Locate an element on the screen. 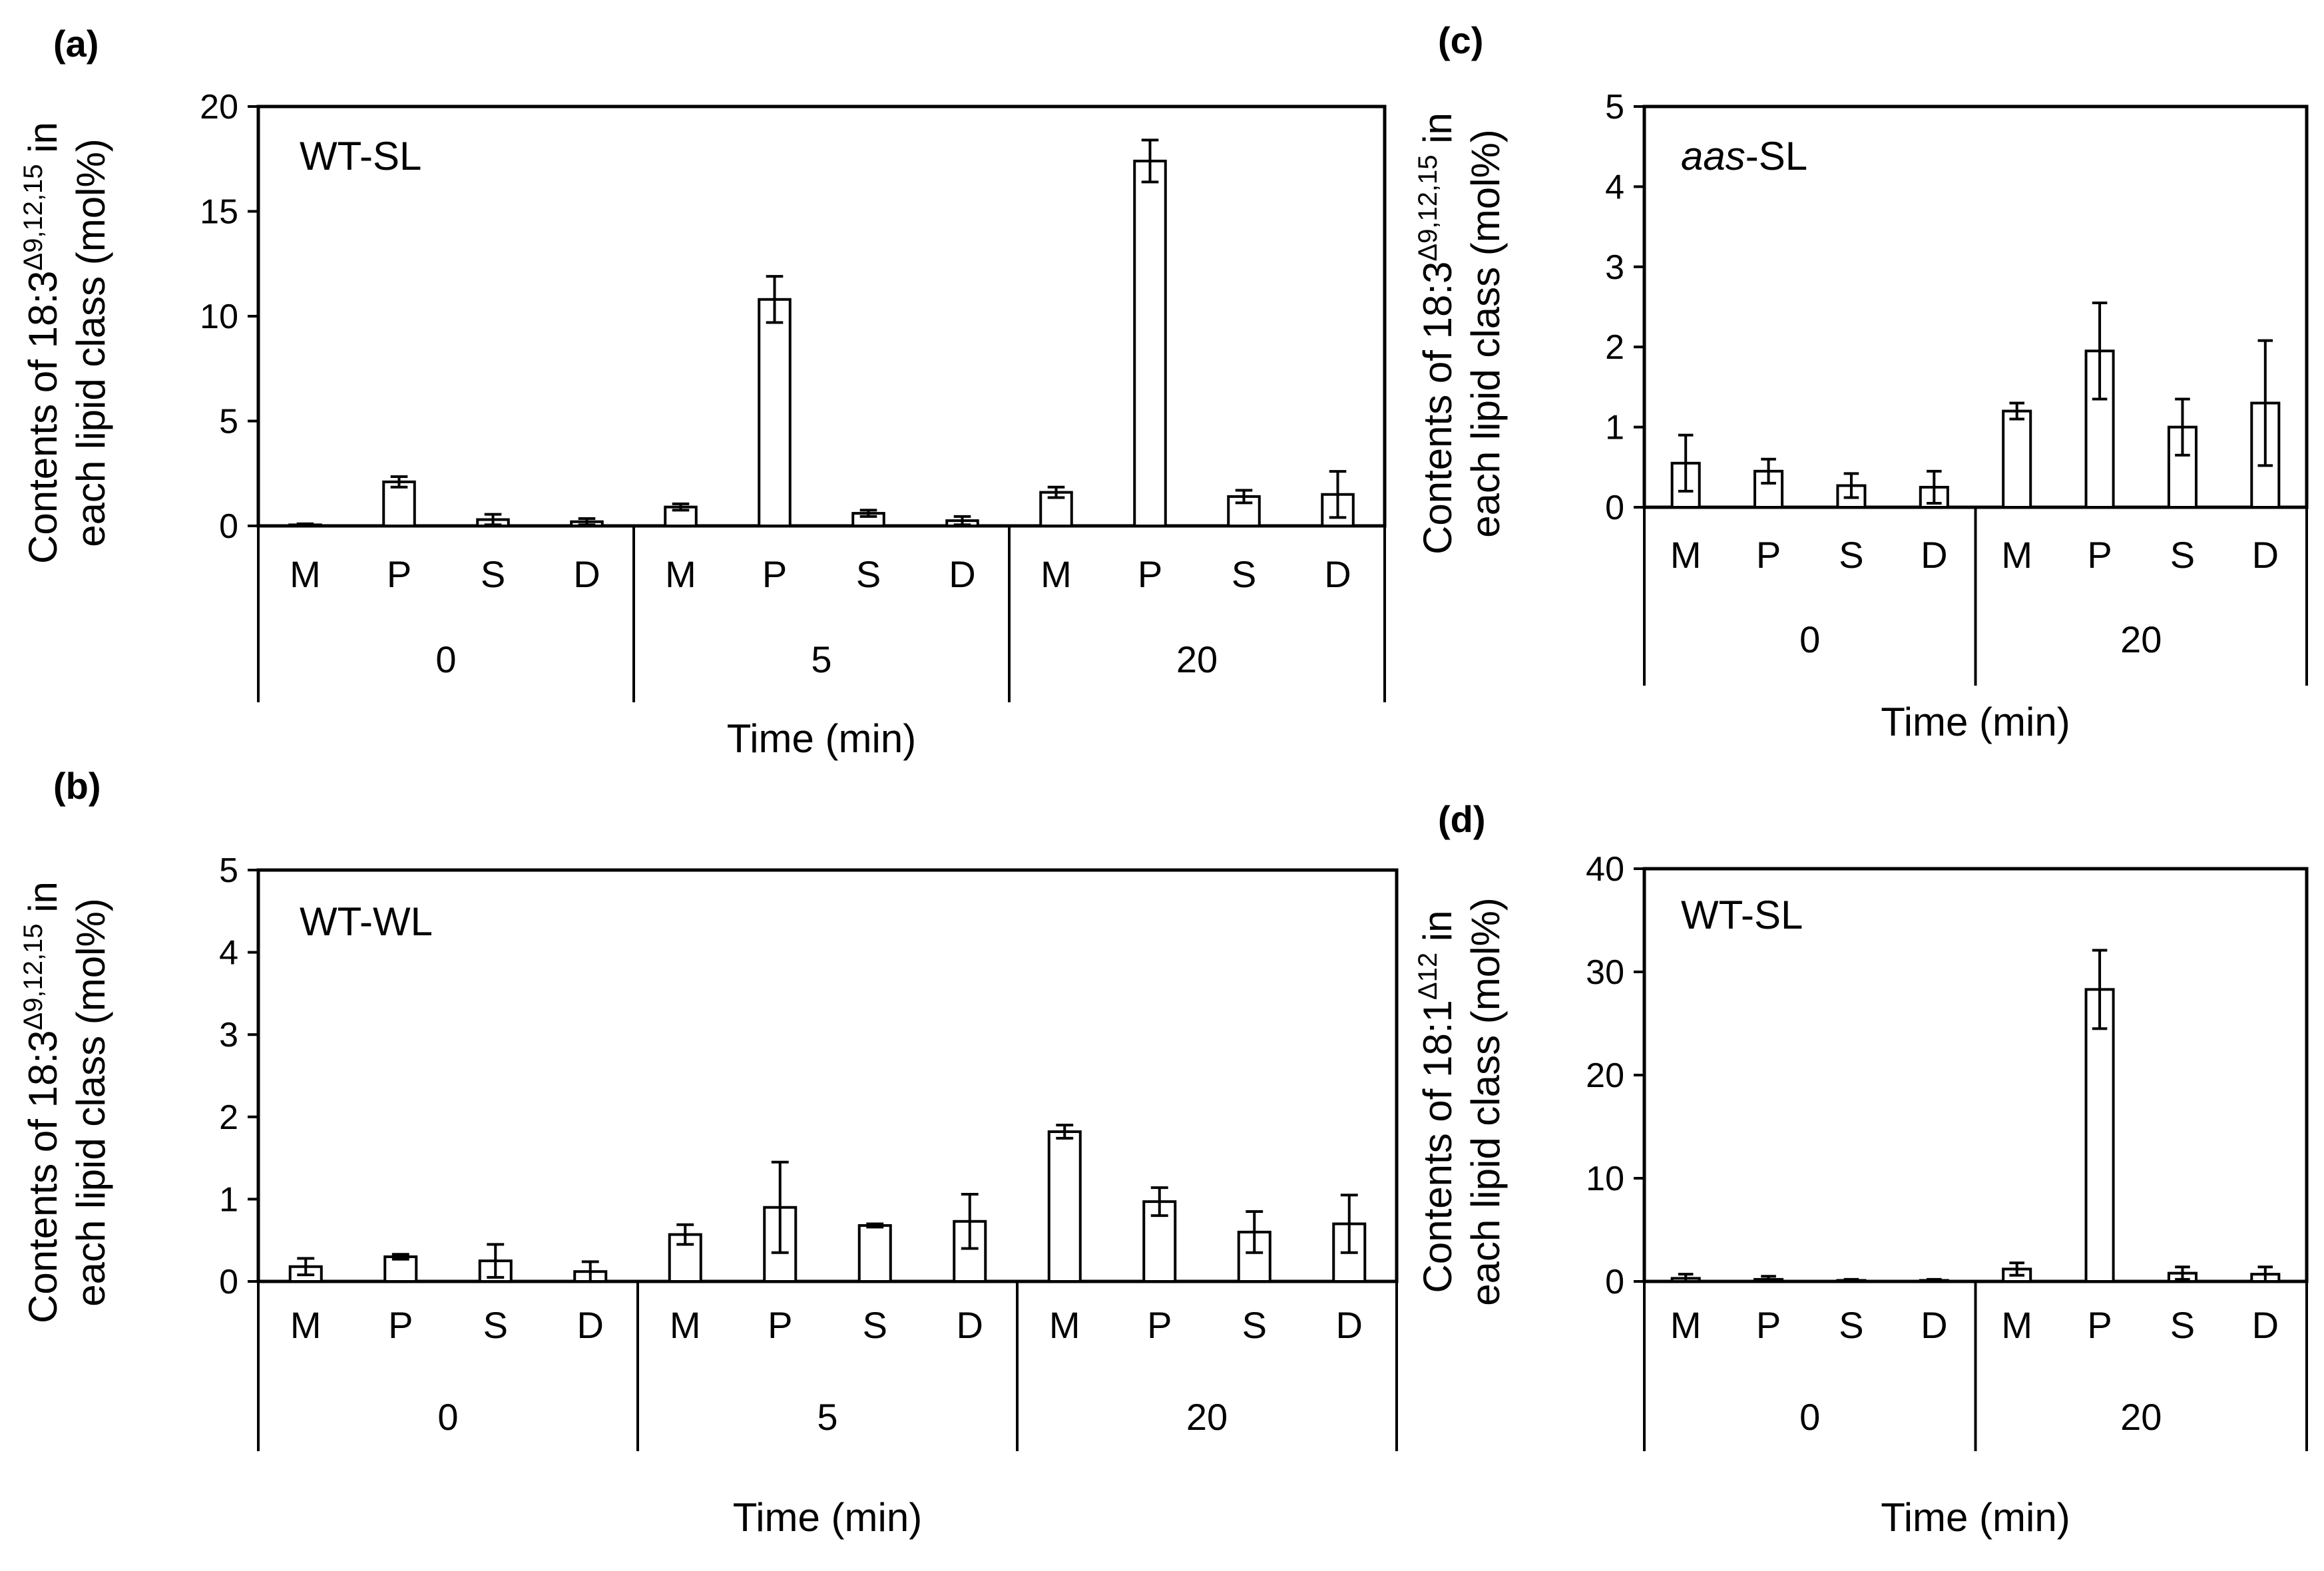 The image size is (2324, 1571). series-note-text: -SL is located at coordinates (1776, 156).